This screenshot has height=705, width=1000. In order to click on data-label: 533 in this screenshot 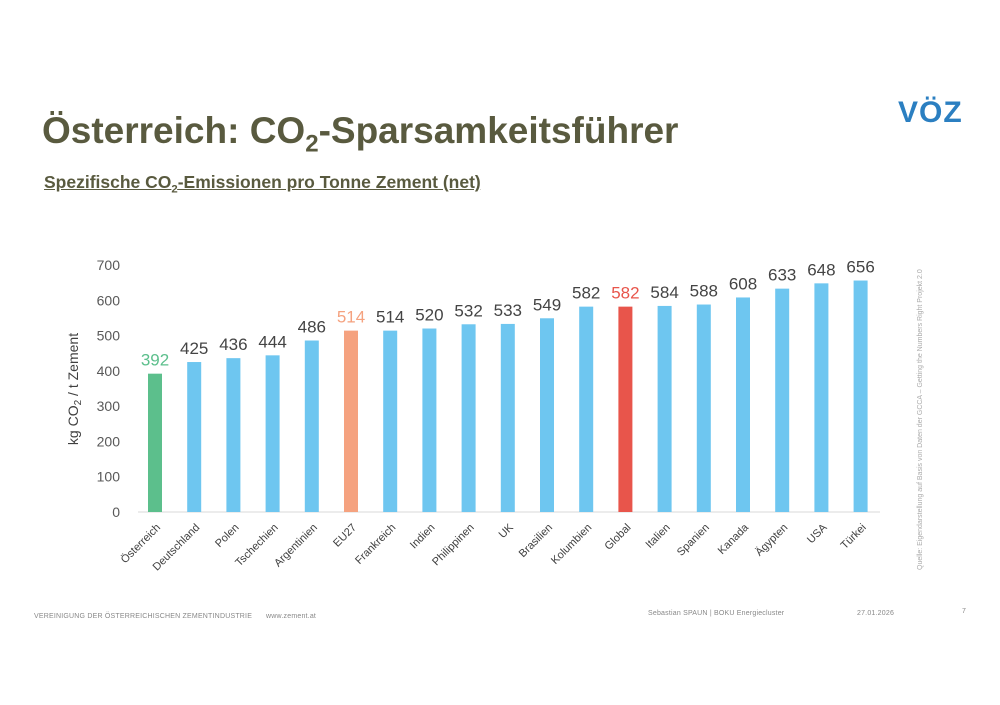, I will do `click(508, 310)`.